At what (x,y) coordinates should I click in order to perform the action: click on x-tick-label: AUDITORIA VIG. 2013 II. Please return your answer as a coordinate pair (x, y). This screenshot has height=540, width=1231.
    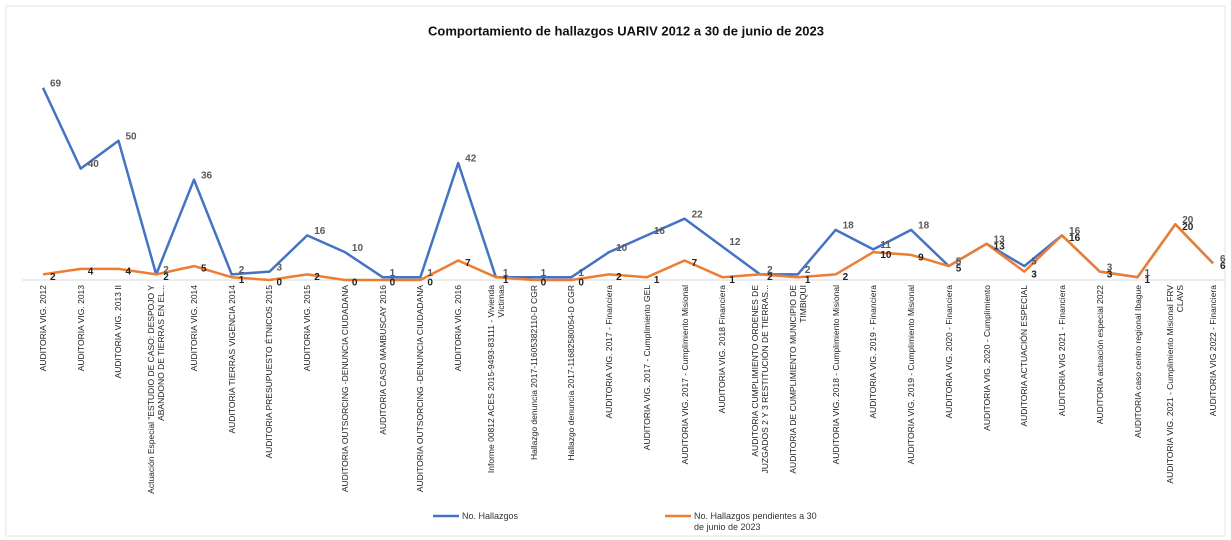
    Looking at the image, I should click on (118, 332).